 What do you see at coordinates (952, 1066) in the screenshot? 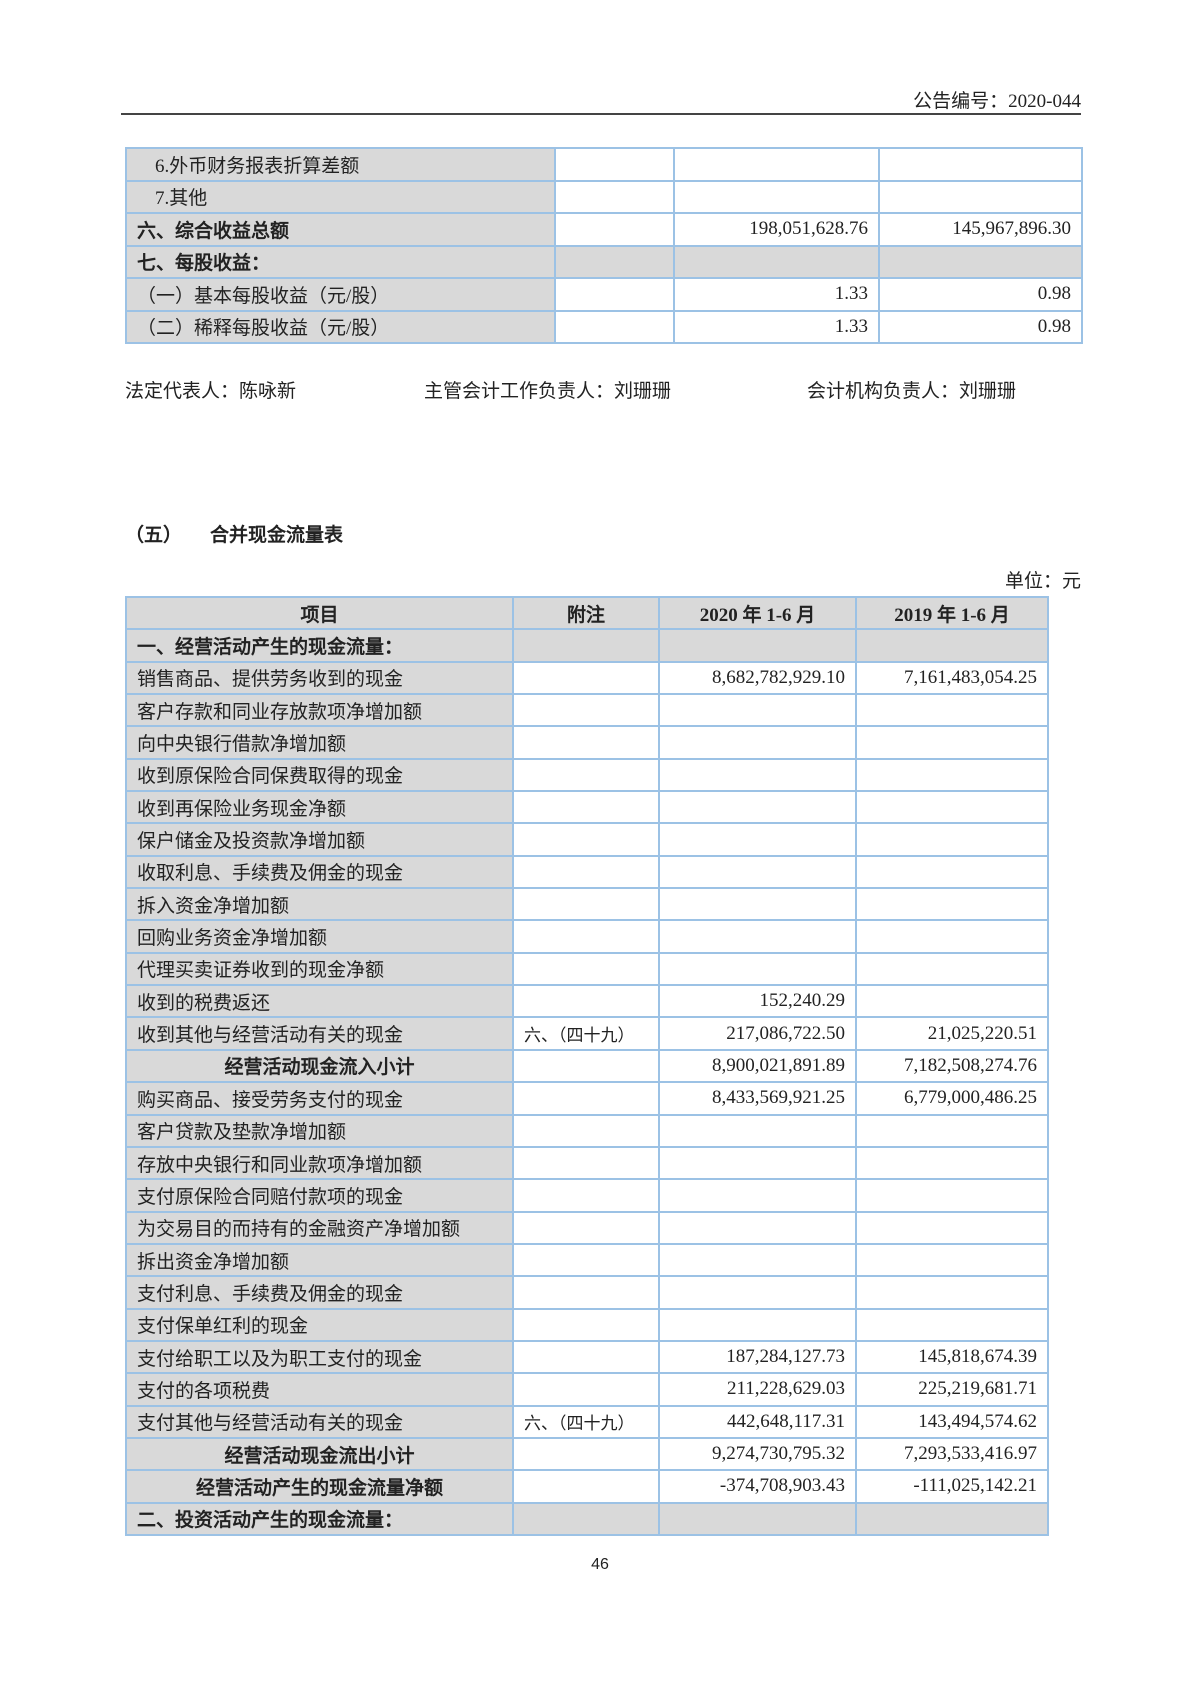
I see `row-value-prior: 7,182,508,274.76` at bounding box center [952, 1066].